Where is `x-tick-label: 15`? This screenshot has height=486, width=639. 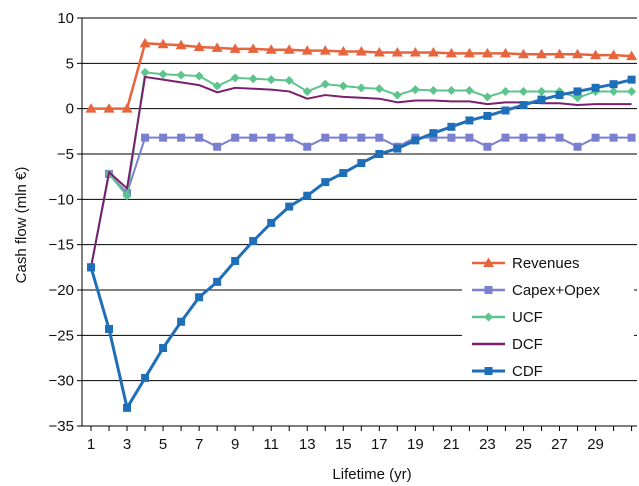
x-tick-label: 15 is located at coordinates (343, 444).